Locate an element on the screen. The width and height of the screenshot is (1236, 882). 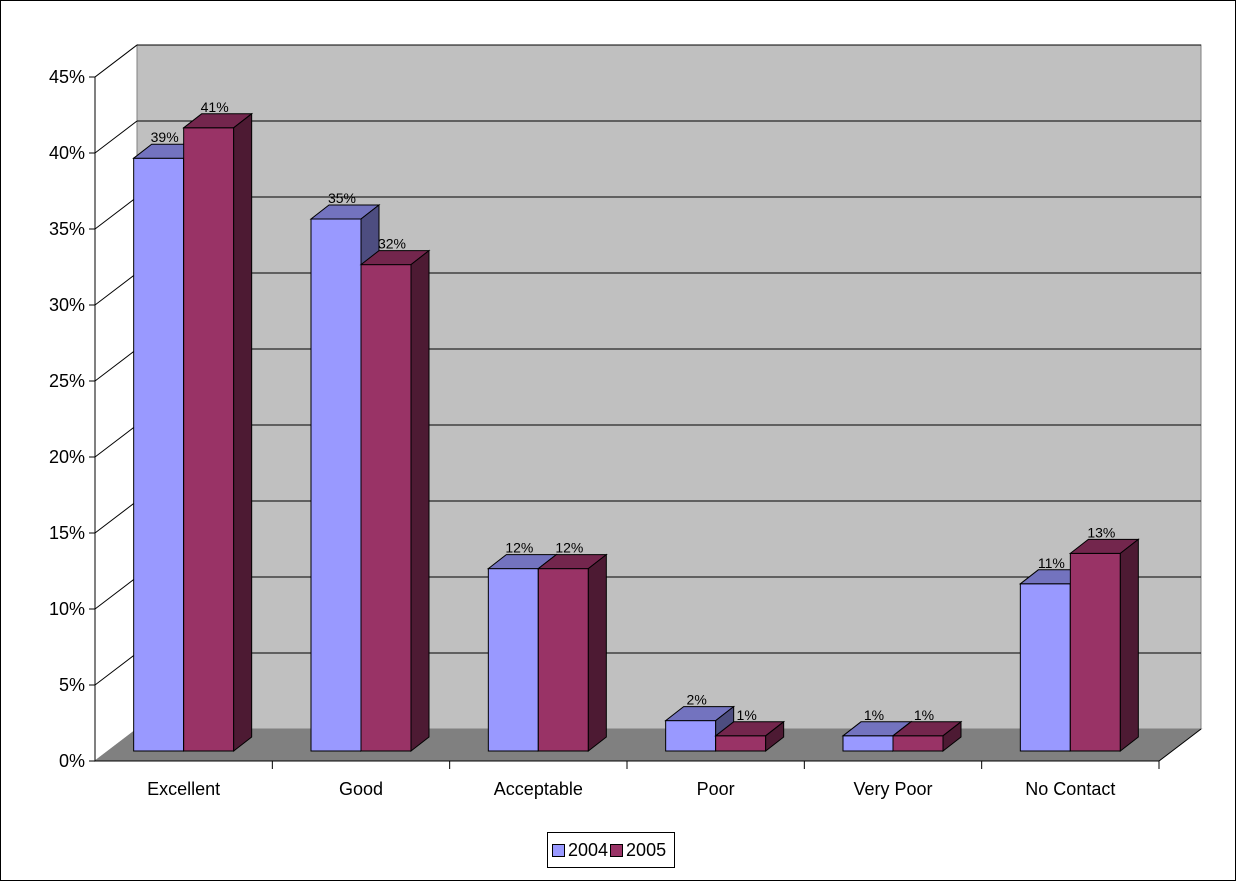
x-tick-label: No Contact is located at coordinates (1070, 789).